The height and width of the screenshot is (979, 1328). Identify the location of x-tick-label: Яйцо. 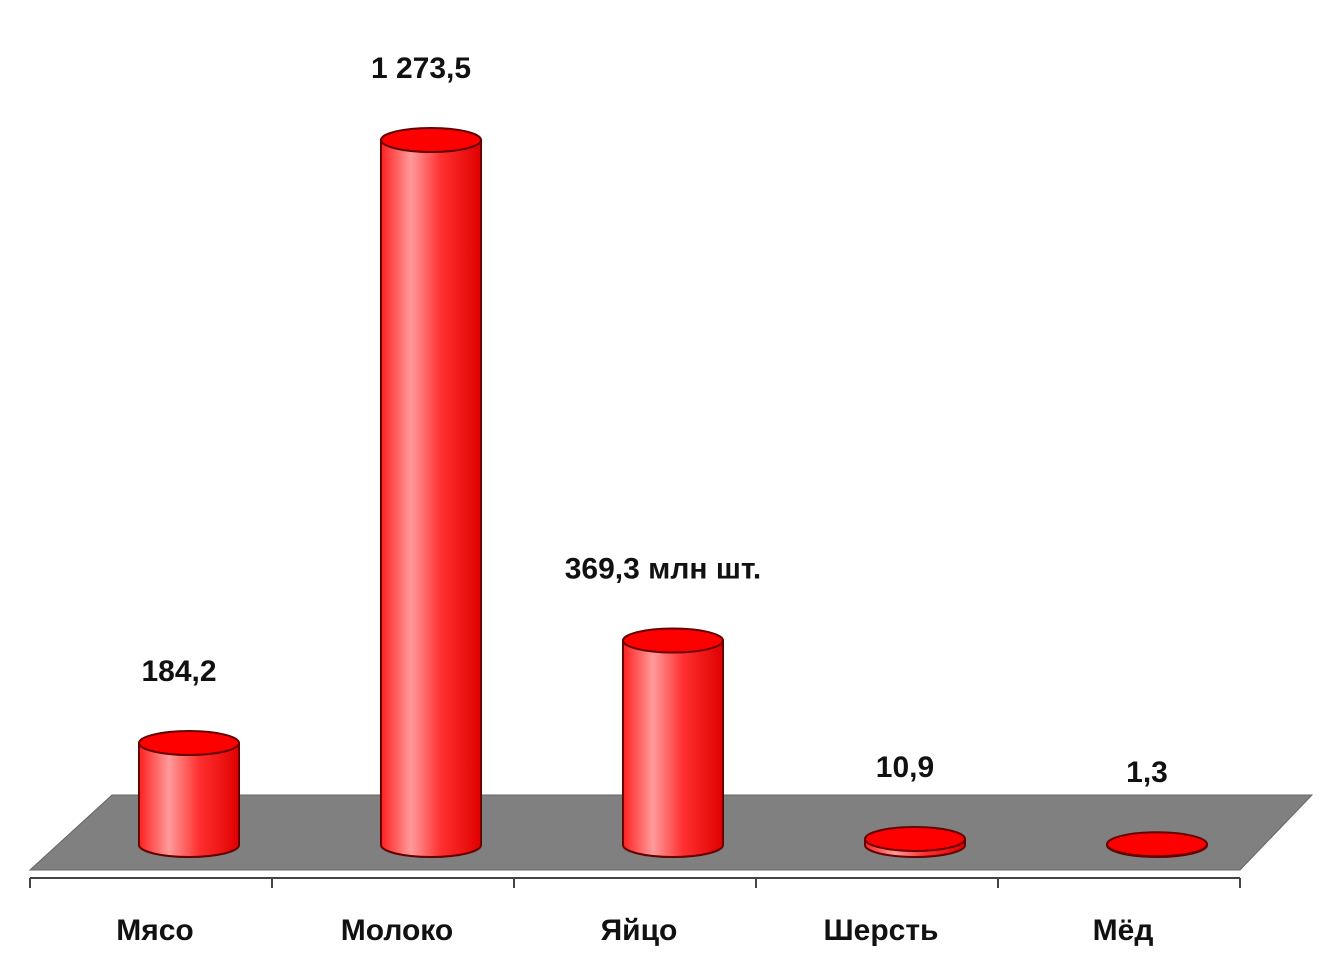
(639, 930).